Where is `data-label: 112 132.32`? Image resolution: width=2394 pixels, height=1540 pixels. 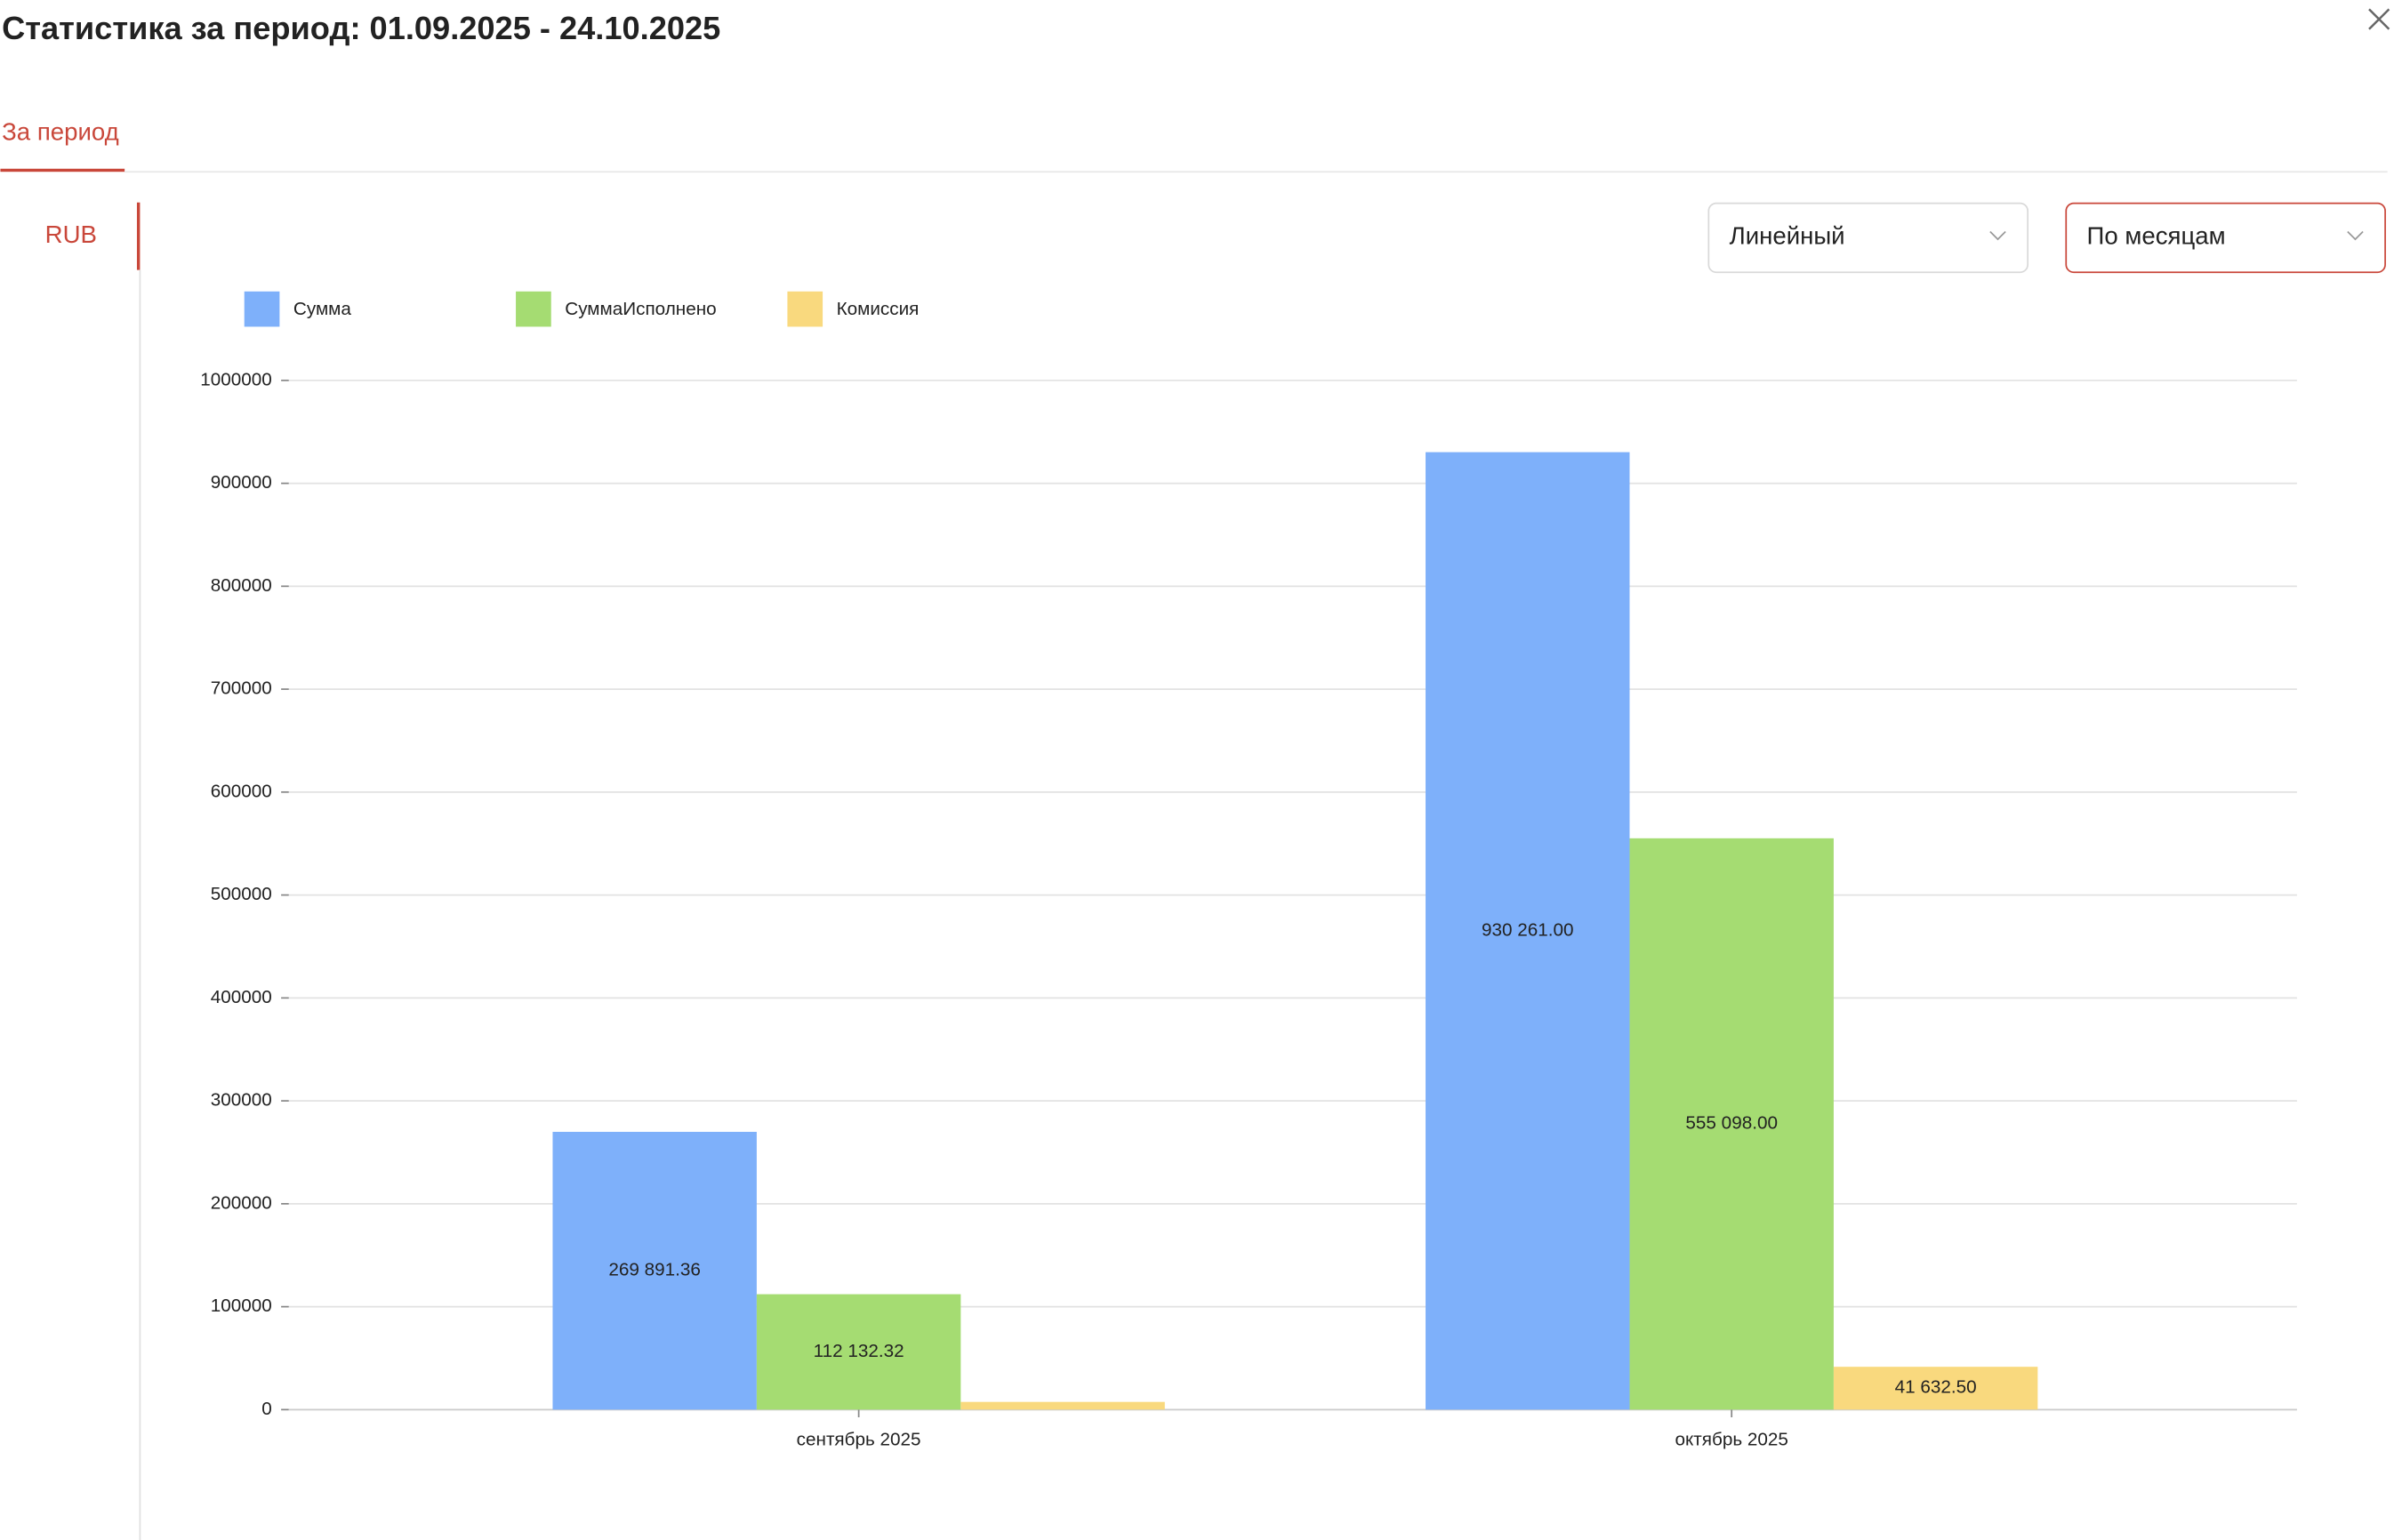 data-label: 112 132.32 is located at coordinates (859, 1351).